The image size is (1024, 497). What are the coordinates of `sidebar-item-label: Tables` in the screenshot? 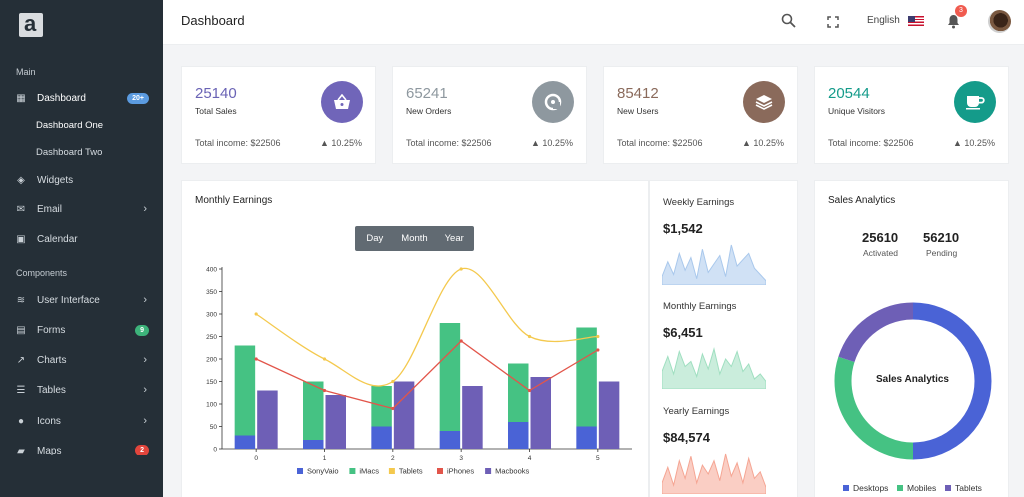 It's located at (51, 390).